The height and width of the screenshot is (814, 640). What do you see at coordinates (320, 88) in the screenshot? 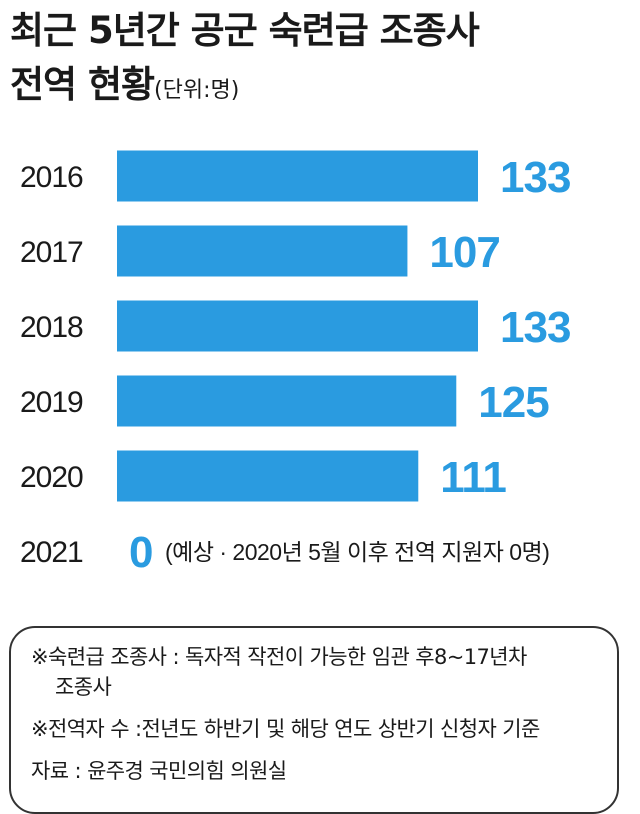
I see `title-line-2: 전역 현황(단위:명)` at bounding box center [320, 88].